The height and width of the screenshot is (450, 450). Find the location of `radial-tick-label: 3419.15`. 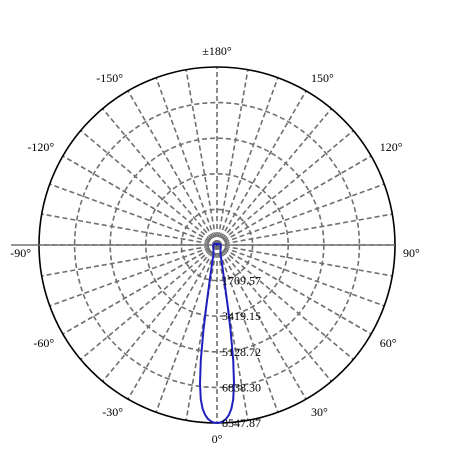

radial-tick-label: 3419.15 is located at coordinates (241, 316).